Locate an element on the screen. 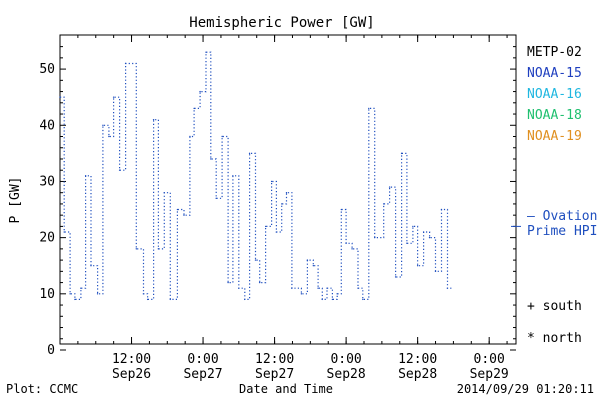 Image resolution: width=600 pixels, height=404 pixels. y-tick-label: 50 is located at coordinates (47, 69).